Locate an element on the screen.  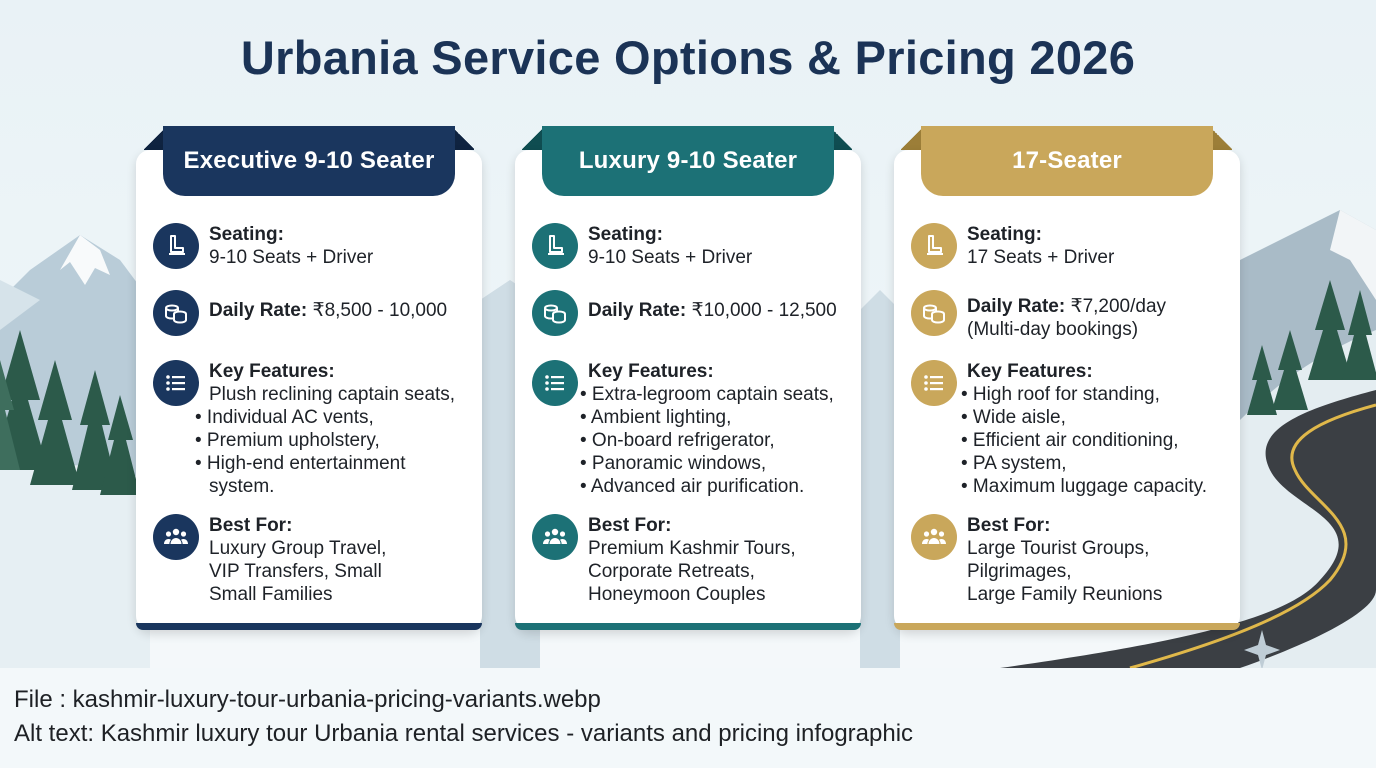
best-for-item: Pilgrimages, is located at coordinates (1019, 571).